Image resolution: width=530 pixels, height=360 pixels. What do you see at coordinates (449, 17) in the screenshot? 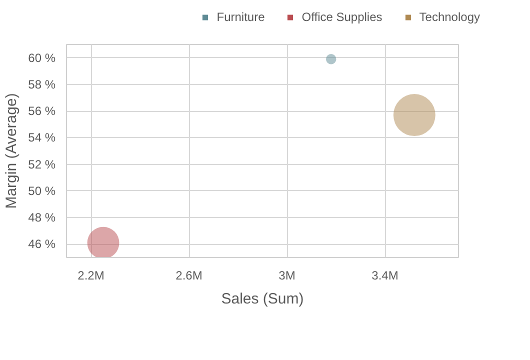
I see `legend-label: Technology` at bounding box center [449, 17].